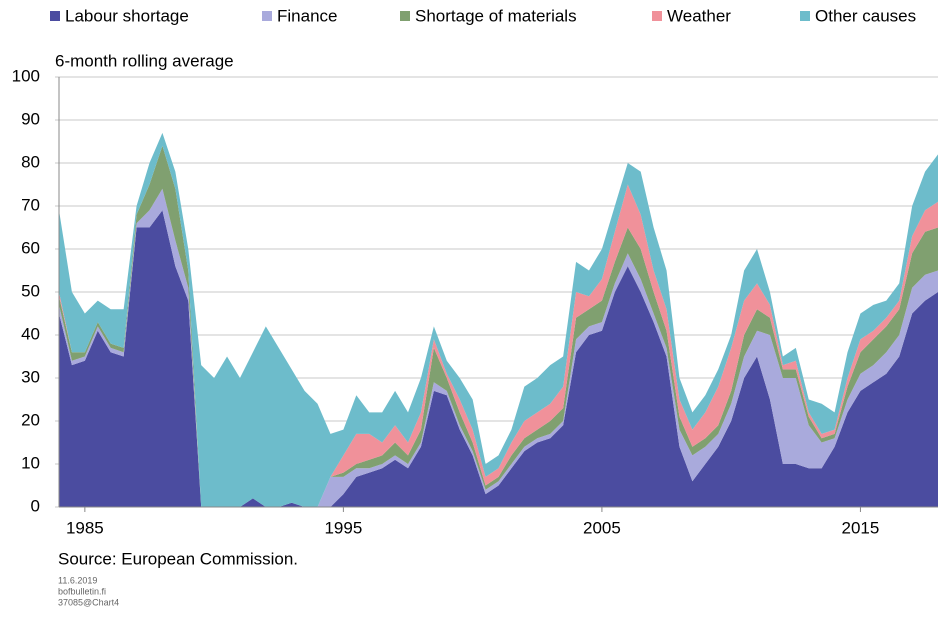 The width and height of the screenshot is (939, 618). What do you see at coordinates (699, 15) in the screenshot?
I see `legend-label: Weather` at bounding box center [699, 15].